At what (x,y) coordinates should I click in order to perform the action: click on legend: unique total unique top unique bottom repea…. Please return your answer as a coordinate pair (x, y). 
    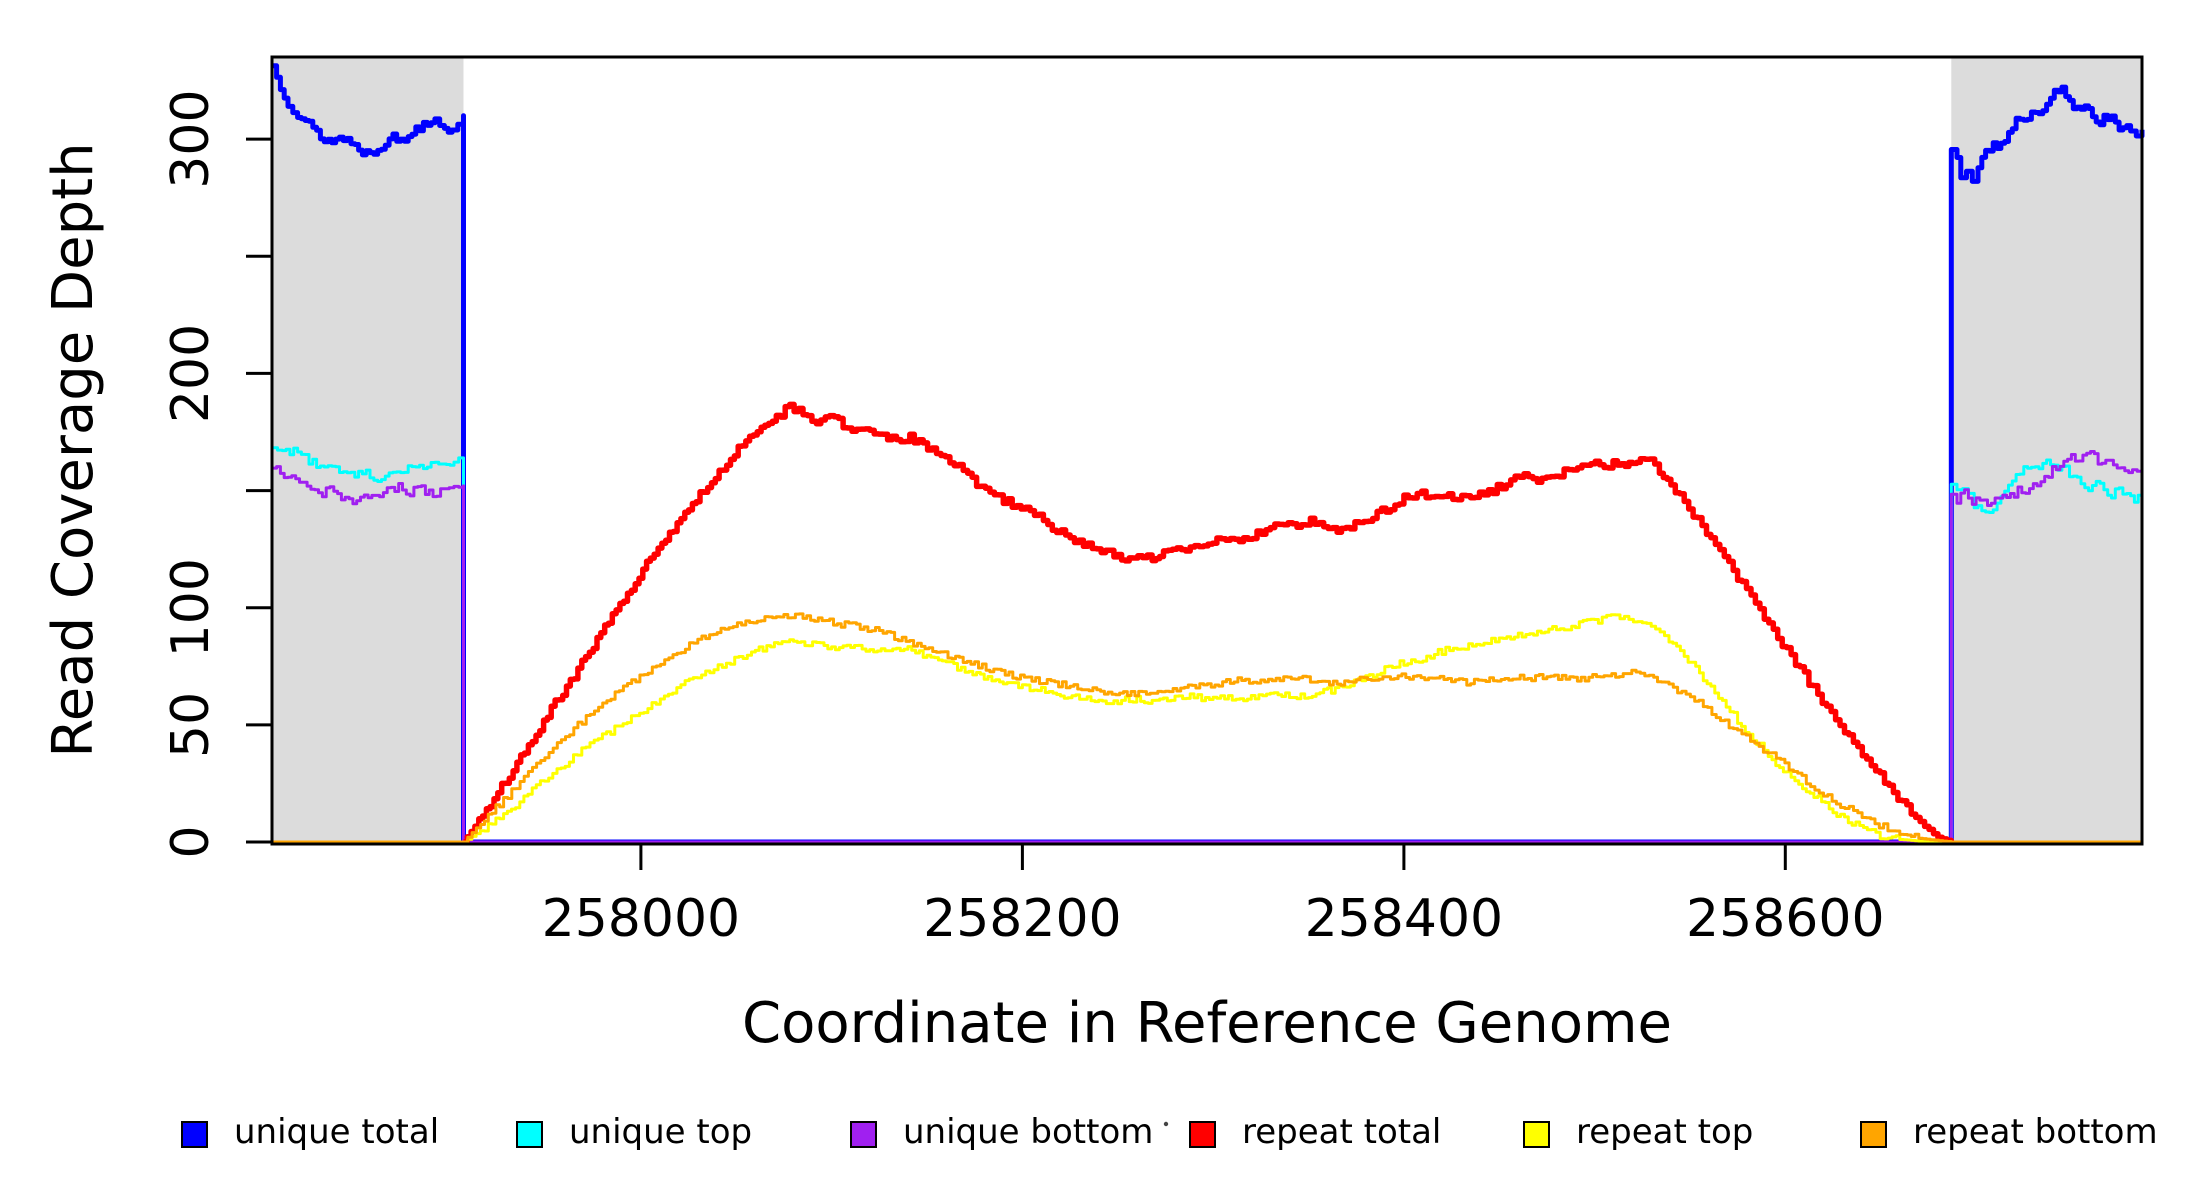
    Looking at the image, I should click on (1169, 1132).